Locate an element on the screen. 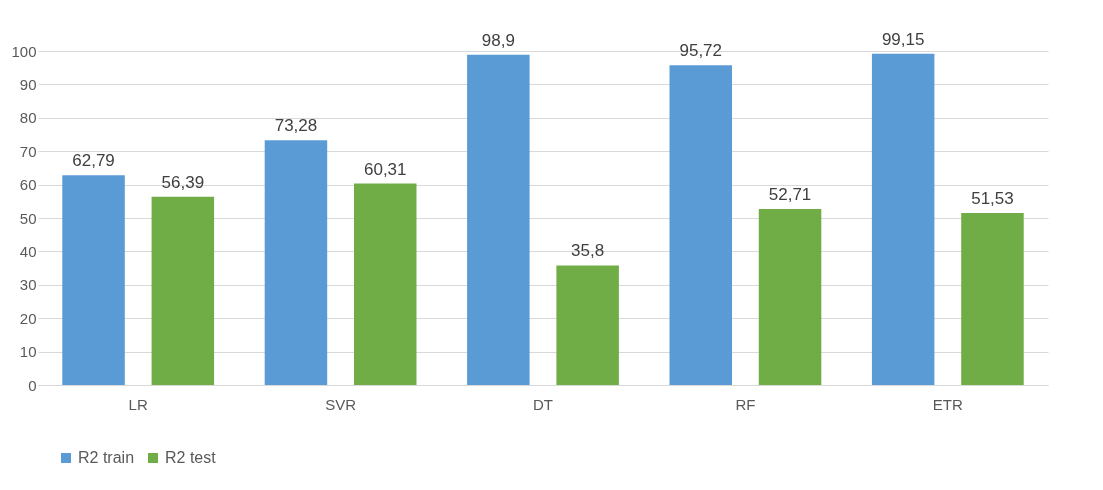 This screenshot has width=1103, height=490. y-tick-label: 20 is located at coordinates (28, 318).